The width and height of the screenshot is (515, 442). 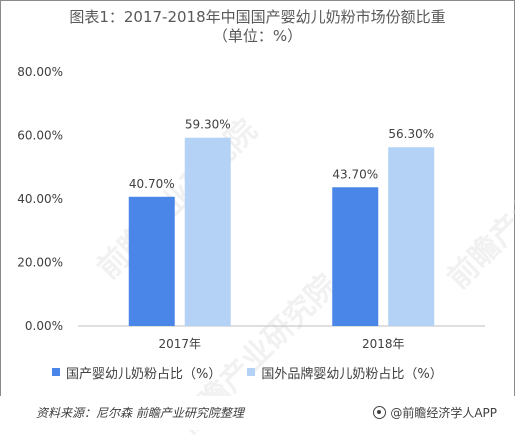 I want to click on legend: 国产婴幼儿奶粉占比（%） 国外品牌婴幼儿奶粉占比（%）, so click(x=260, y=372).